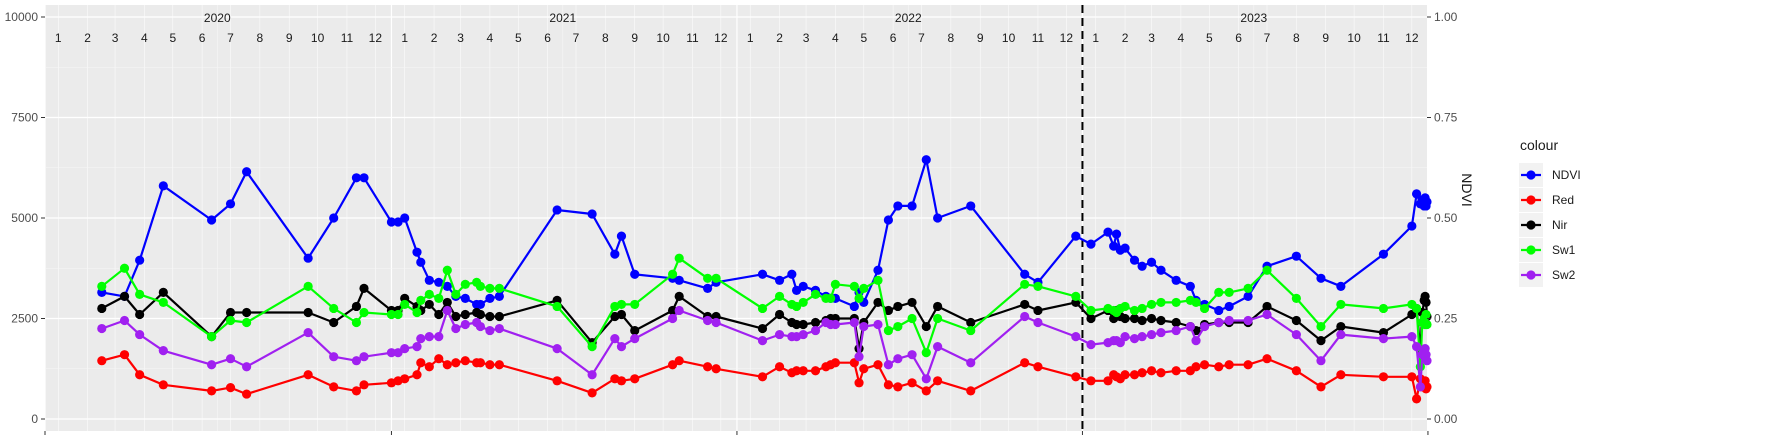 Image resolution: width=1773 pixels, height=447 pixels. Describe the element at coordinates (376, 38) in the screenshot. I see `month-label: 12` at that location.